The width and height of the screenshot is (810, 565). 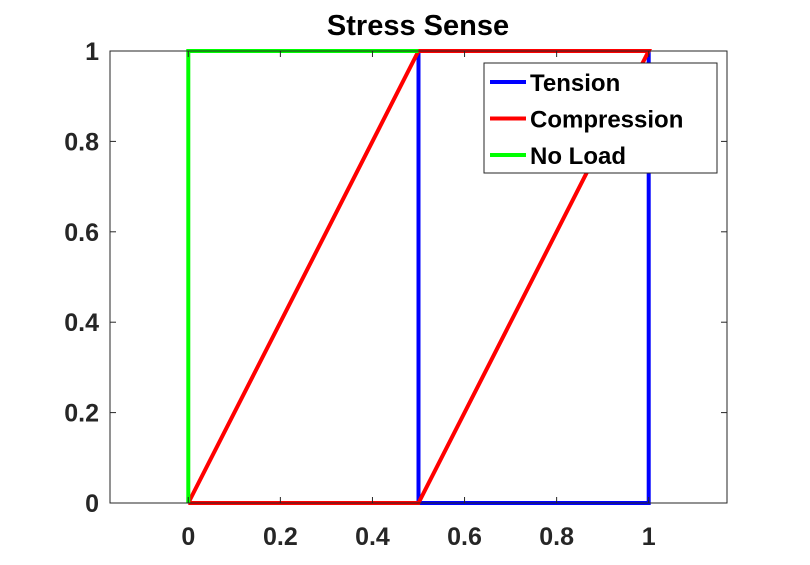 What do you see at coordinates (418, 26) in the screenshot?
I see `chart-title: Stress Sense` at bounding box center [418, 26].